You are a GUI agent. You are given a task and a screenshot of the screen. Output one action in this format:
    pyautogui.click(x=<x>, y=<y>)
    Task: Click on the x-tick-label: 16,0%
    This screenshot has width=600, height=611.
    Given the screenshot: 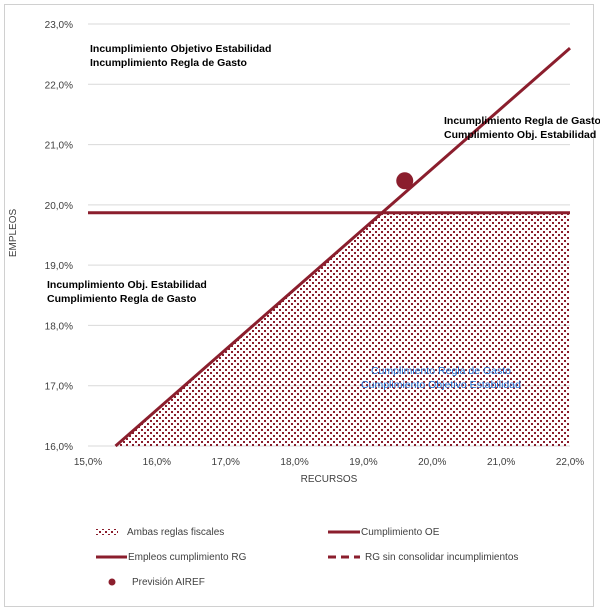 What is the action you would take?
    pyautogui.click(x=157, y=462)
    